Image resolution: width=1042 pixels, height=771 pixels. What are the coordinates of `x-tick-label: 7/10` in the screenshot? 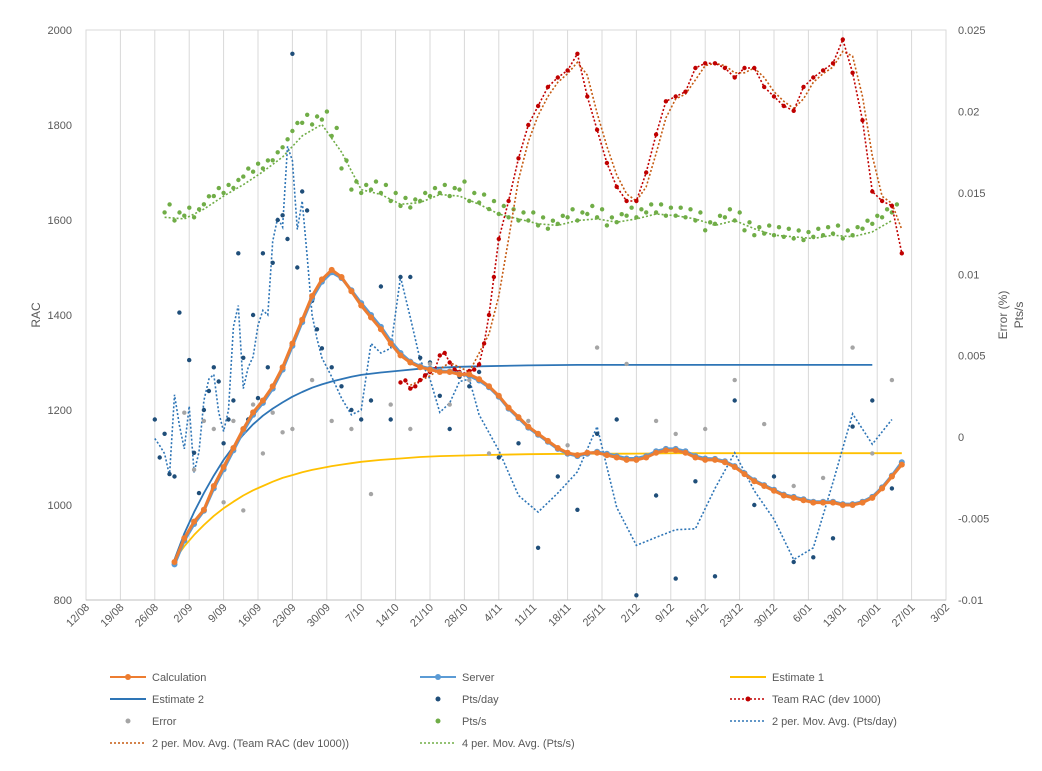 It's located at (356, 614).